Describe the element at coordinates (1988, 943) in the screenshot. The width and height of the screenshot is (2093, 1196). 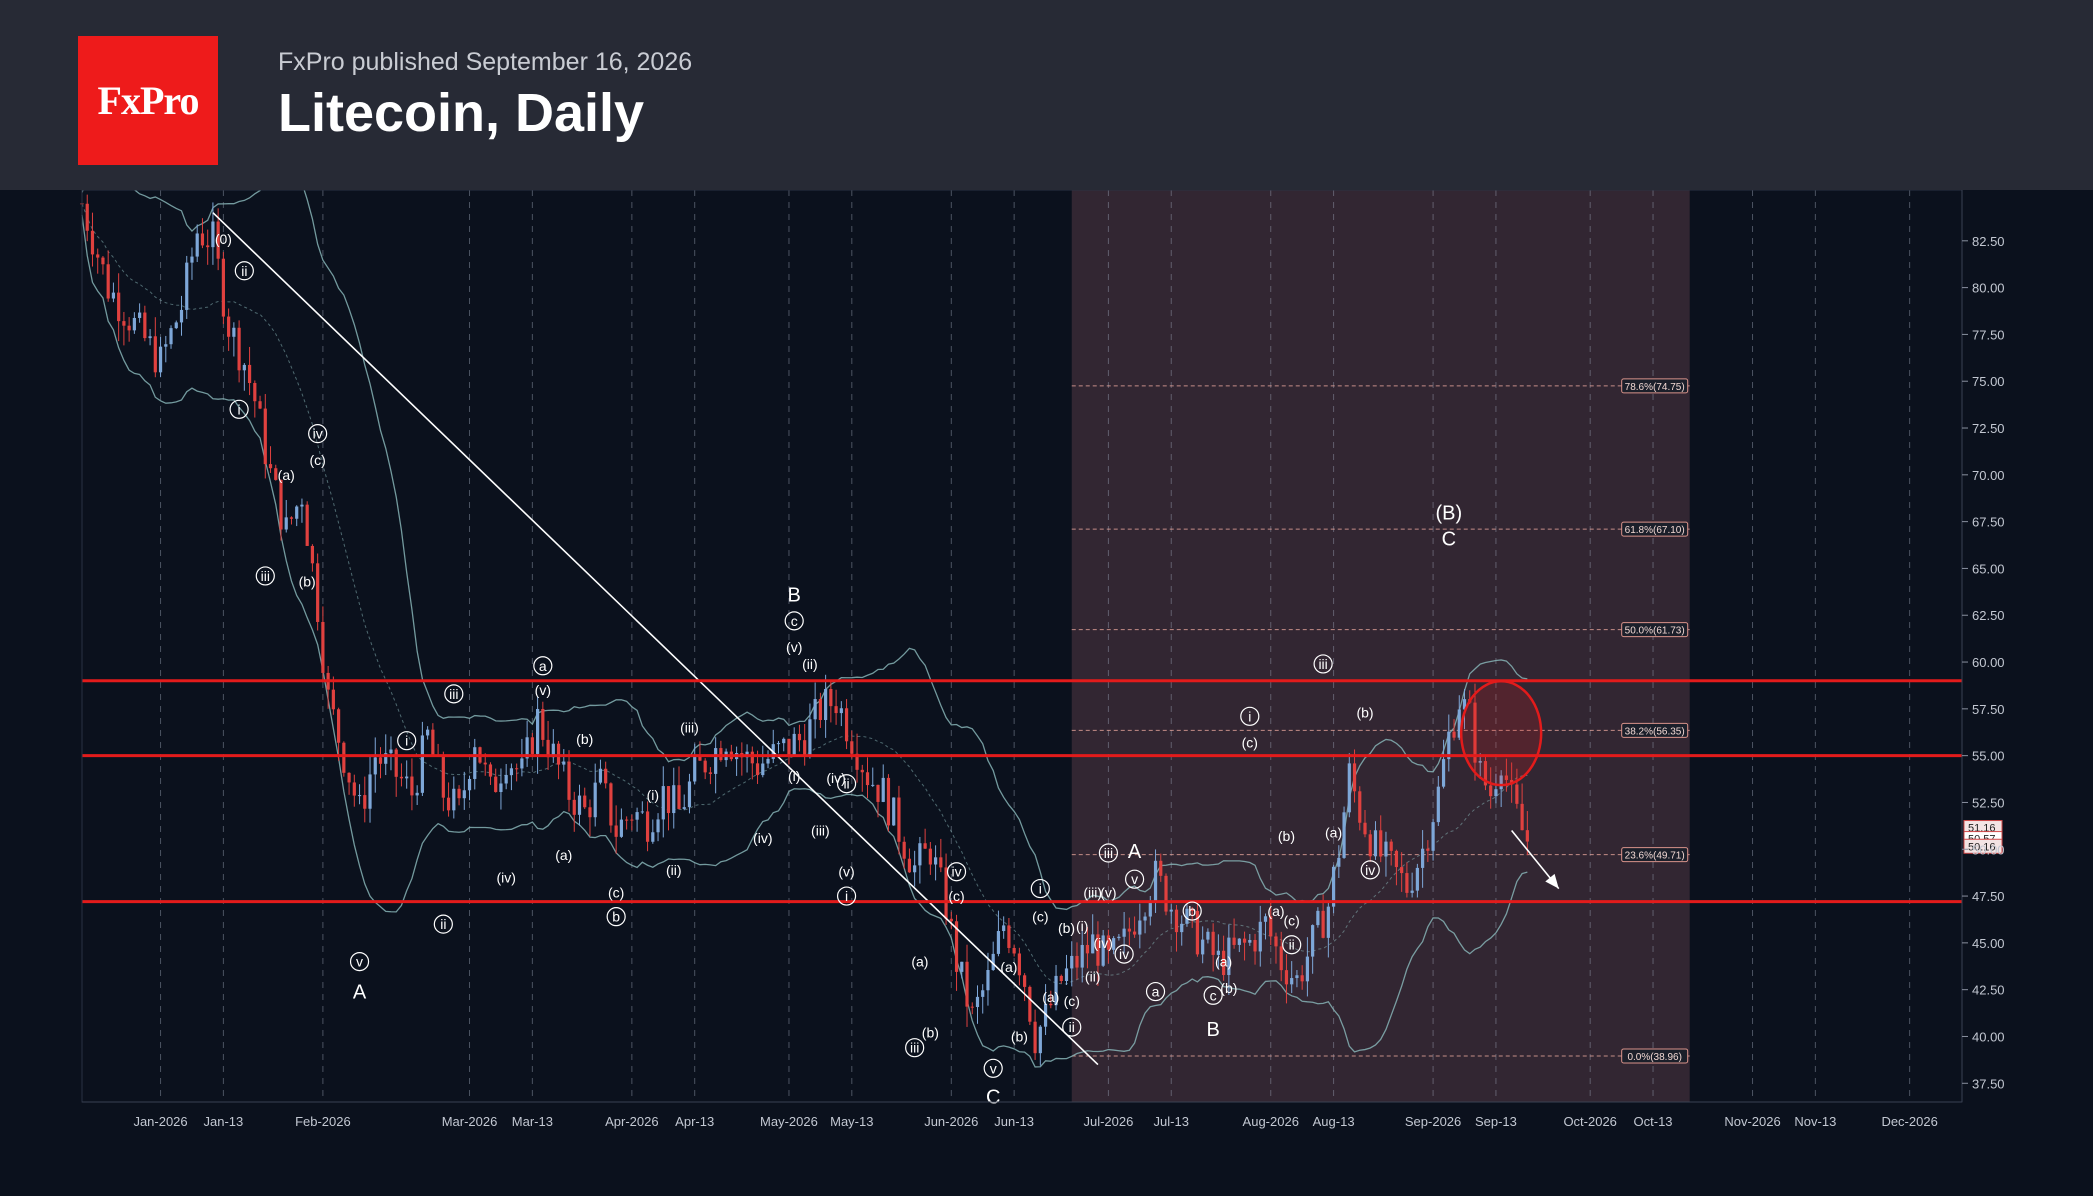
I see `y-tick-label: 45.00` at that location.